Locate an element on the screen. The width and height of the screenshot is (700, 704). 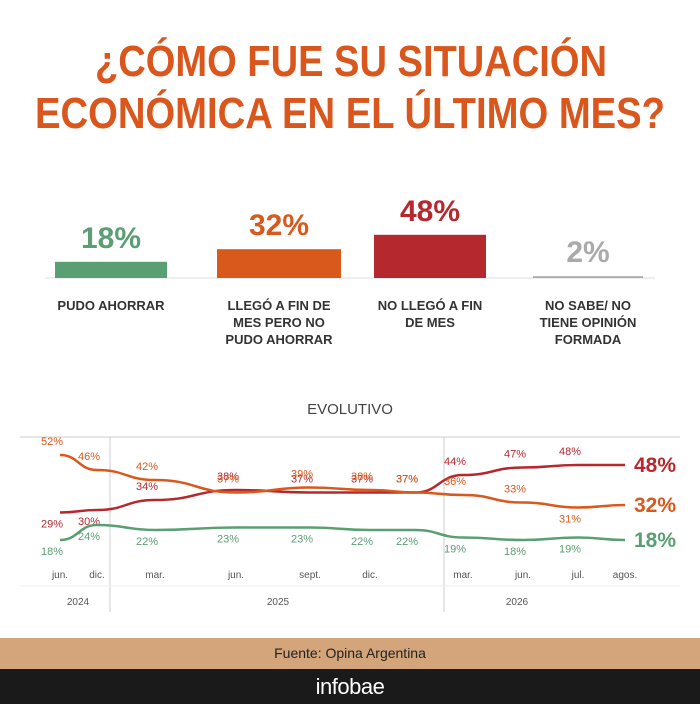
year-label: 2024 is located at coordinates (78, 602).